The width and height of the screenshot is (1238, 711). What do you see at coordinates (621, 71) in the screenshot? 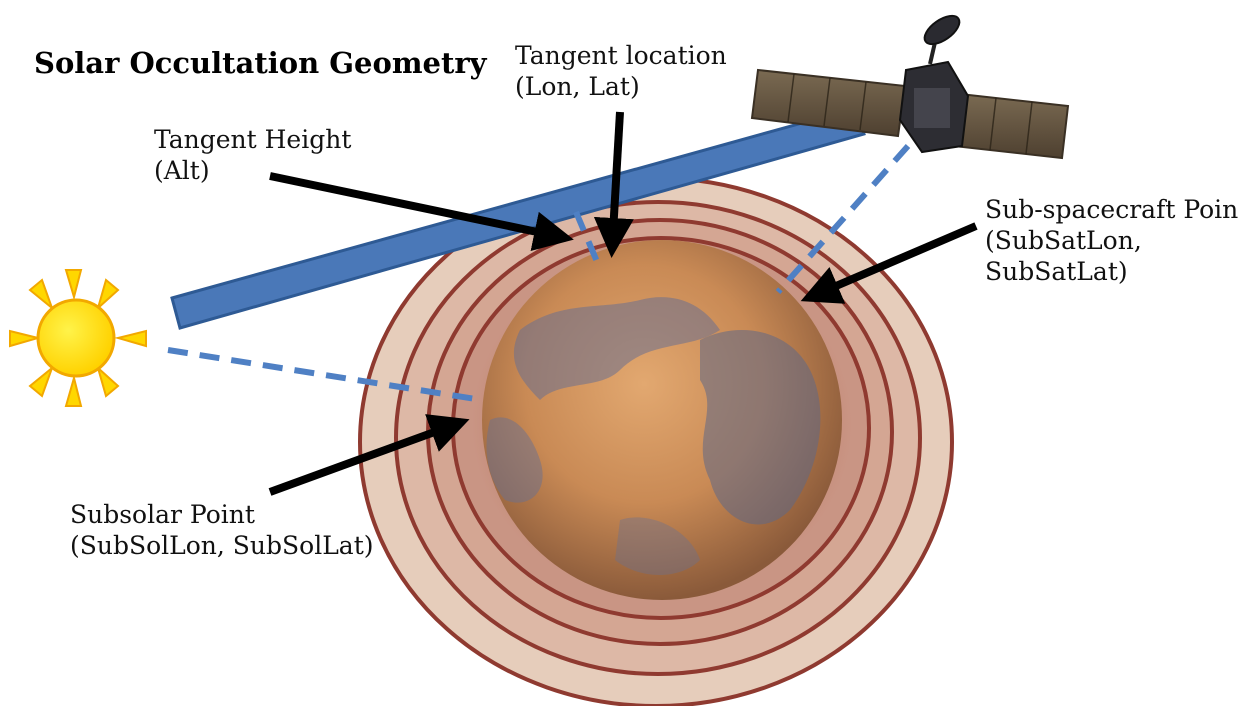
I see `label-tangent-location: Tangent location (Lon, Lat)` at bounding box center [621, 71].